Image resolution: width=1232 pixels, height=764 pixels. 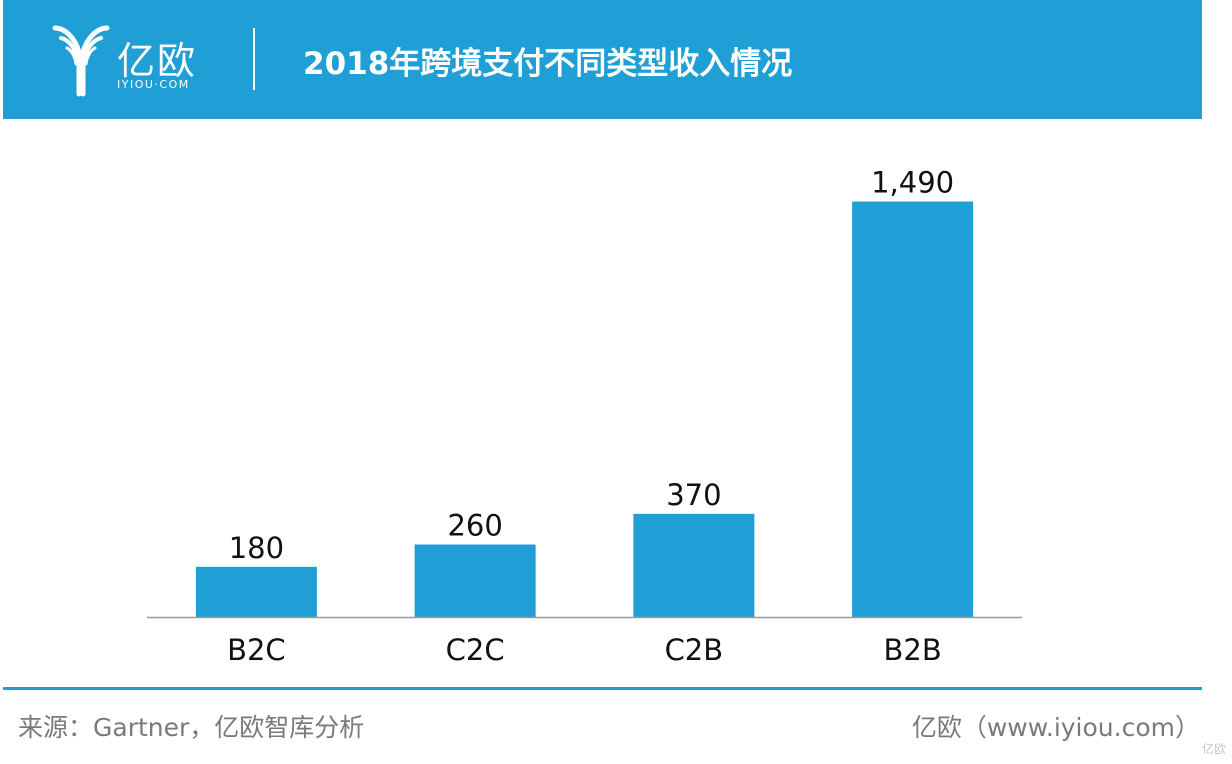 What do you see at coordinates (912, 183) in the screenshot?
I see `data-label-b2b: 1,490` at bounding box center [912, 183].